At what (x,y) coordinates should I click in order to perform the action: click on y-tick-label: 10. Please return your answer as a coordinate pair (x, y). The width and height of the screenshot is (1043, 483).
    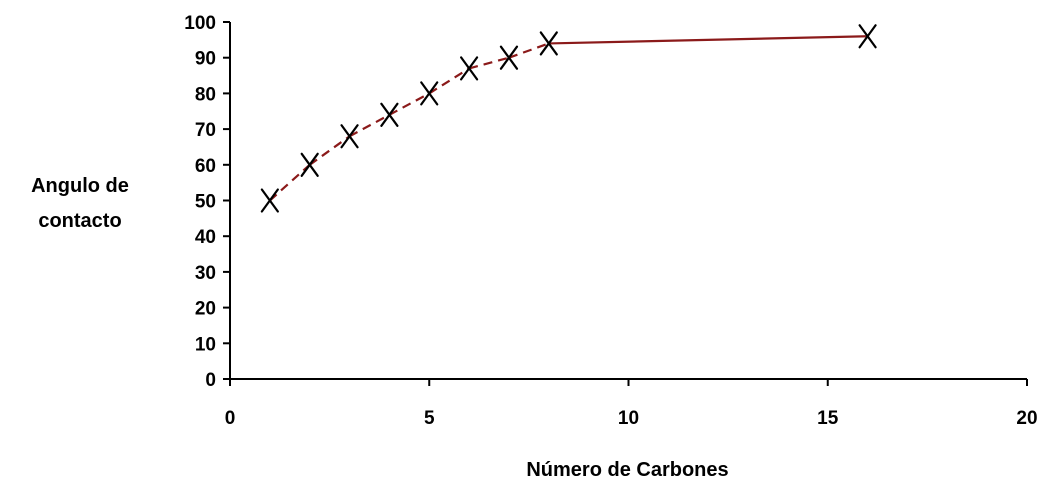
    Looking at the image, I should click on (205, 344).